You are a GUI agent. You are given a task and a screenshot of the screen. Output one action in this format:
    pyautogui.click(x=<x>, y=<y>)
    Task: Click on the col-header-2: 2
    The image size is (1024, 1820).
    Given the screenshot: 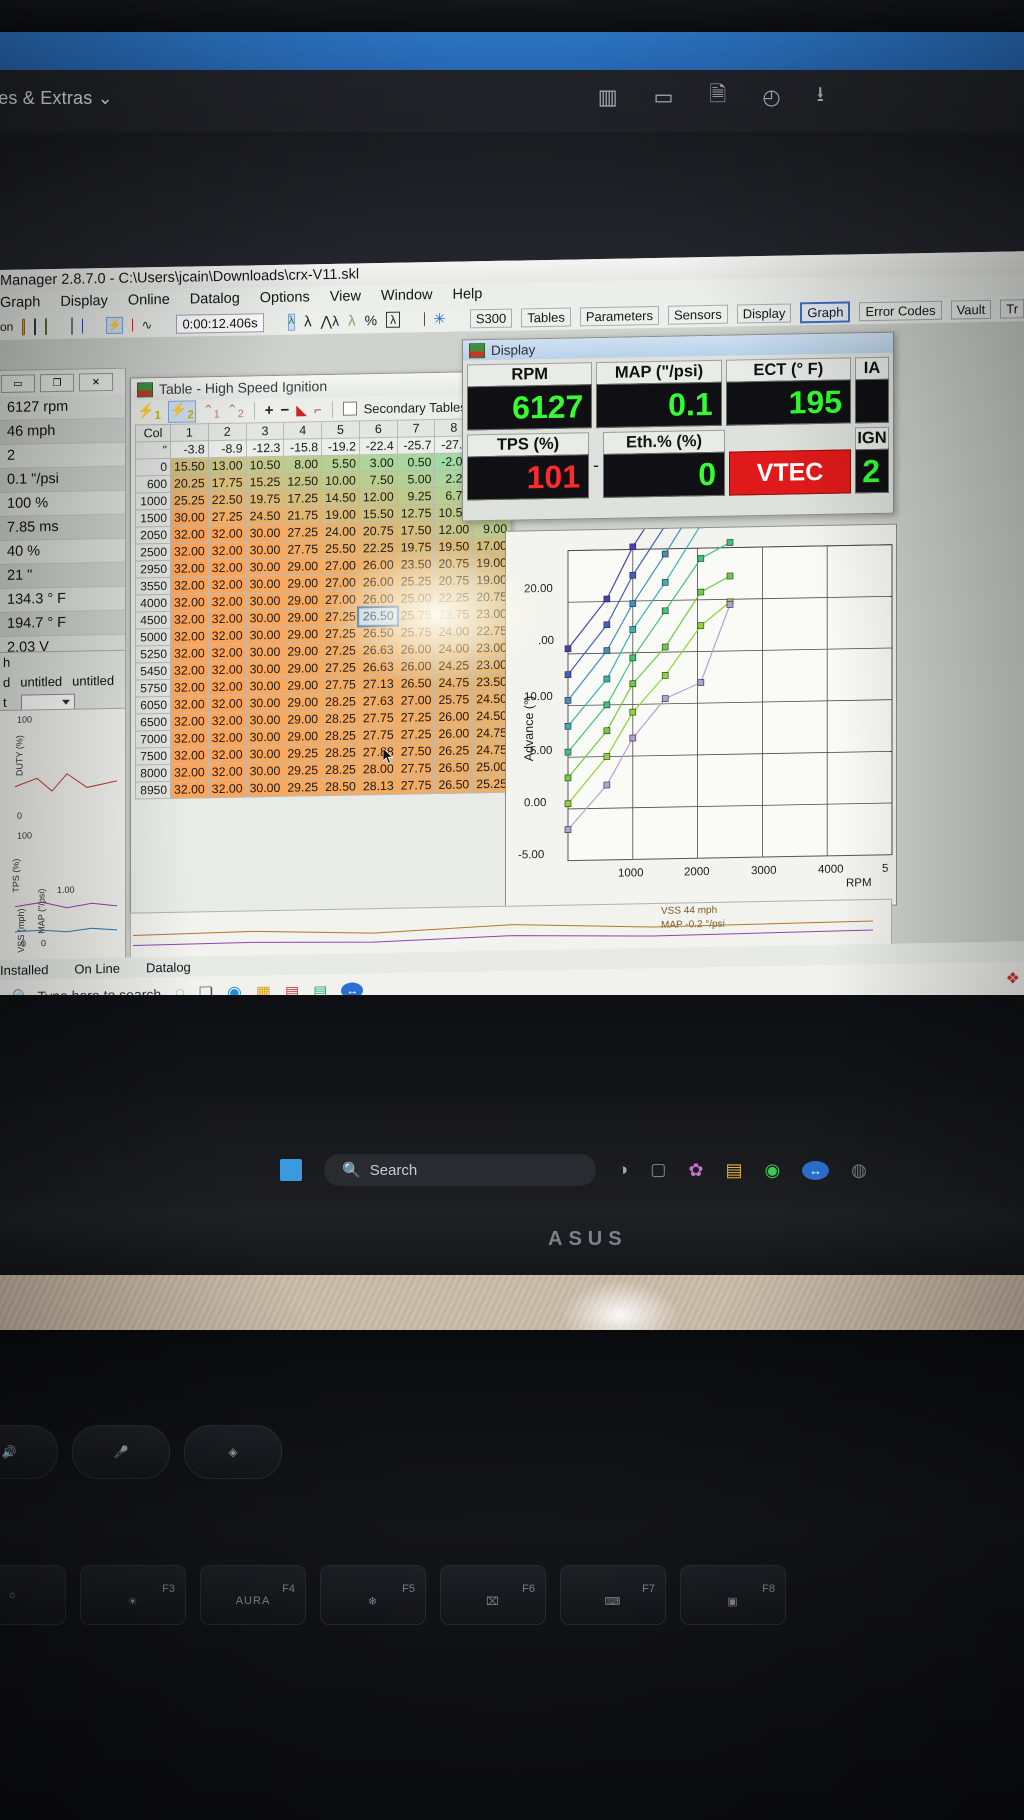 What is the action you would take?
    pyautogui.click(x=227, y=431)
    